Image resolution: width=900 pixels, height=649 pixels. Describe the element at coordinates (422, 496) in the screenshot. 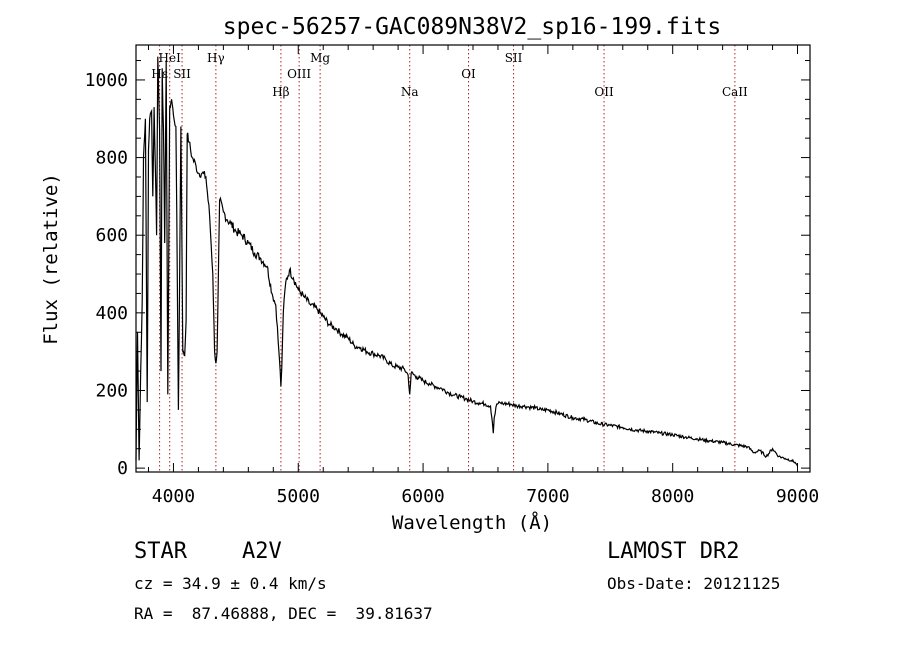

I see `x-tick-label: 6000` at that location.